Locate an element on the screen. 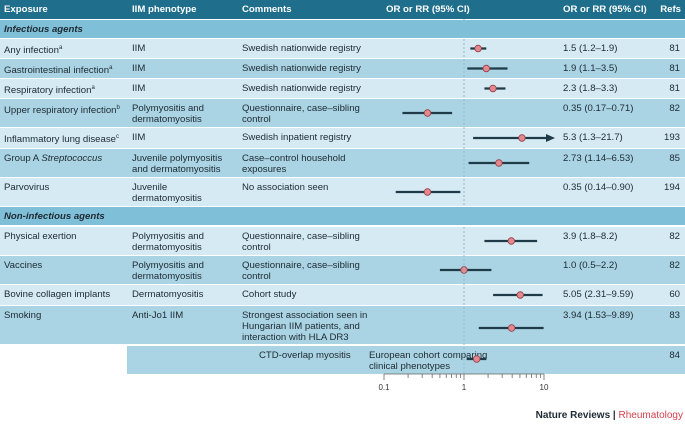 The height and width of the screenshot is (426, 685). estimate-text: 1.9 (1.1–3.5) is located at coordinates (590, 68).